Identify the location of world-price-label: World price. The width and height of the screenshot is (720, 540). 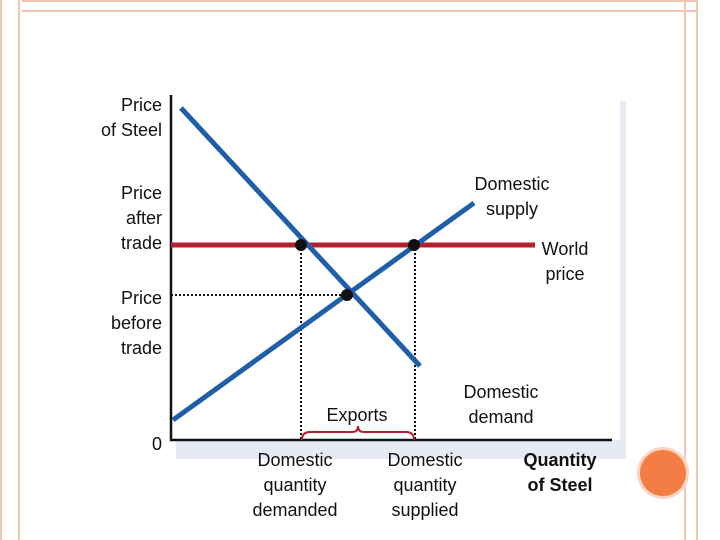
(565, 262).